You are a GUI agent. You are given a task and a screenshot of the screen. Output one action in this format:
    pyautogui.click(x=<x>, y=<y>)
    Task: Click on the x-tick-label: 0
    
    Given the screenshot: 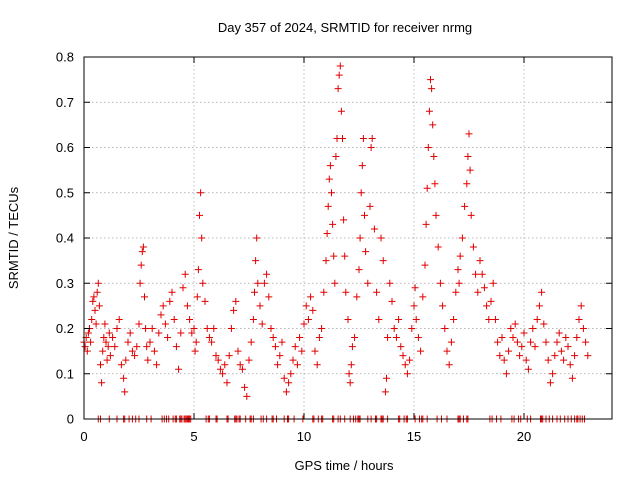 What is the action you would take?
    pyautogui.click(x=83, y=436)
    